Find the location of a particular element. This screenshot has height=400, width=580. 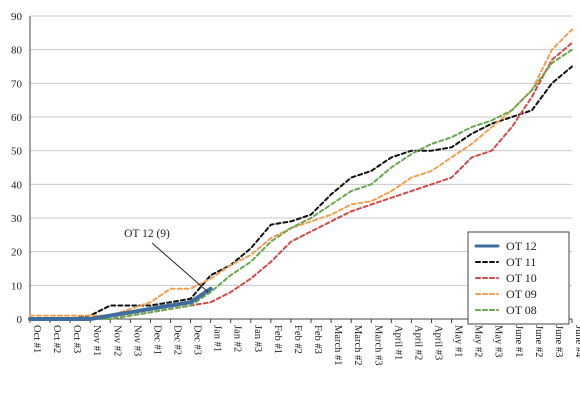

y-tick-label-40: 40 is located at coordinates (17, 185).